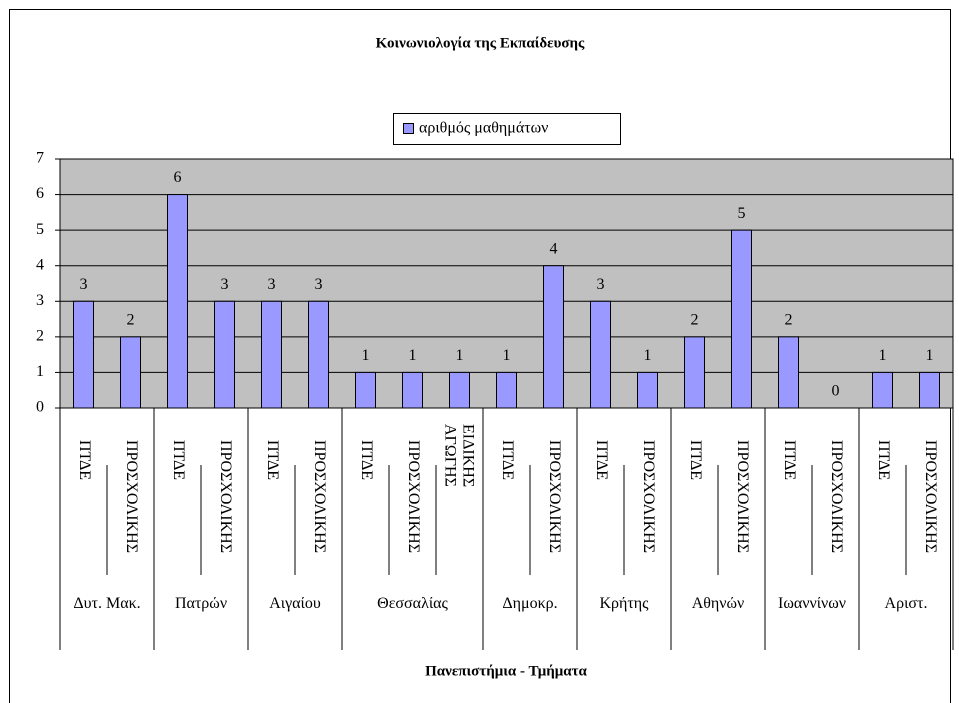  What do you see at coordinates (408, 128) in the screenshot?
I see `legend-swatch` at bounding box center [408, 128].